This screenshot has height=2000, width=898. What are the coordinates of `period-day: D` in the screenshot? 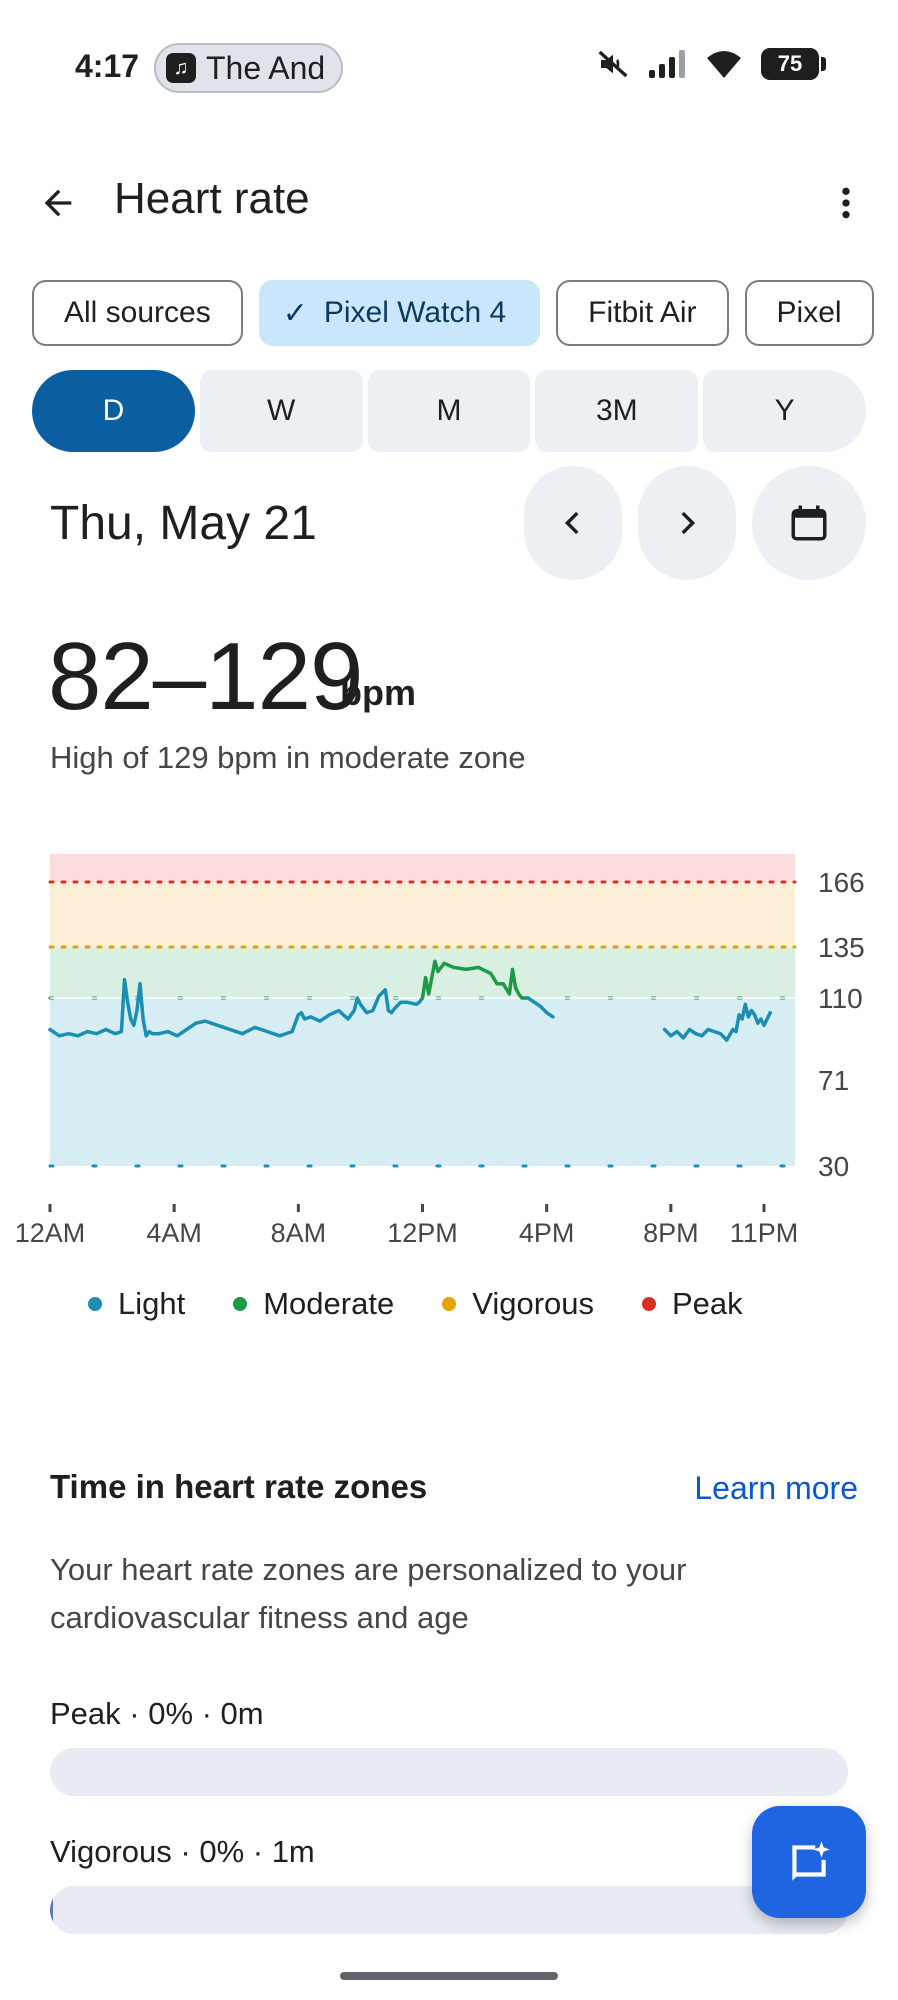 It's located at (113, 411).